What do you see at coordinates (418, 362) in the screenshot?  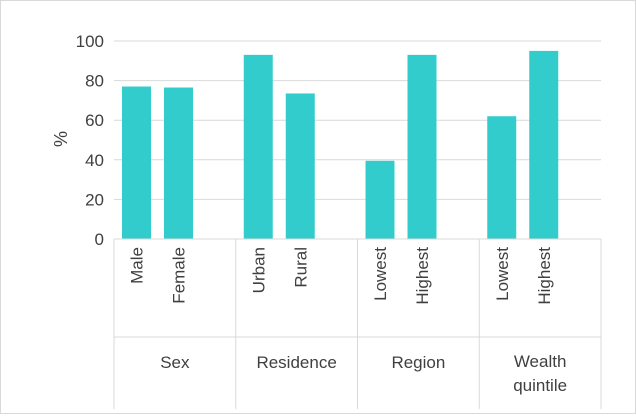 I see `x-group-label: Region` at bounding box center [418, 362].